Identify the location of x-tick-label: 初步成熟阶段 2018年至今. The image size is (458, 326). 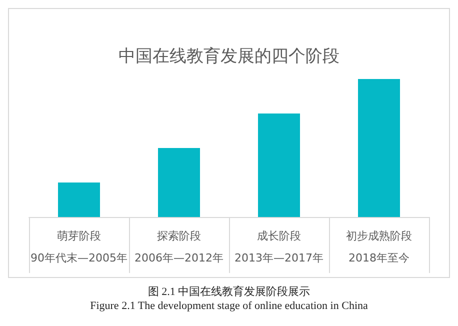
(379, 247).